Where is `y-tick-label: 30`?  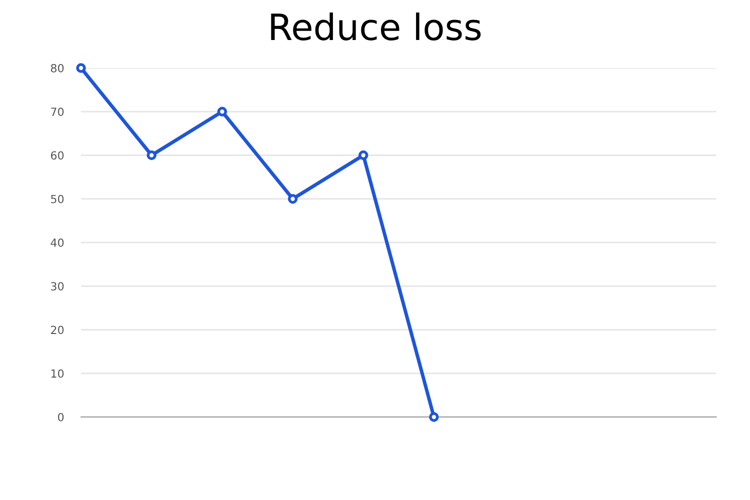
y-tick-label: 30 is located at coordinates (57, 286).